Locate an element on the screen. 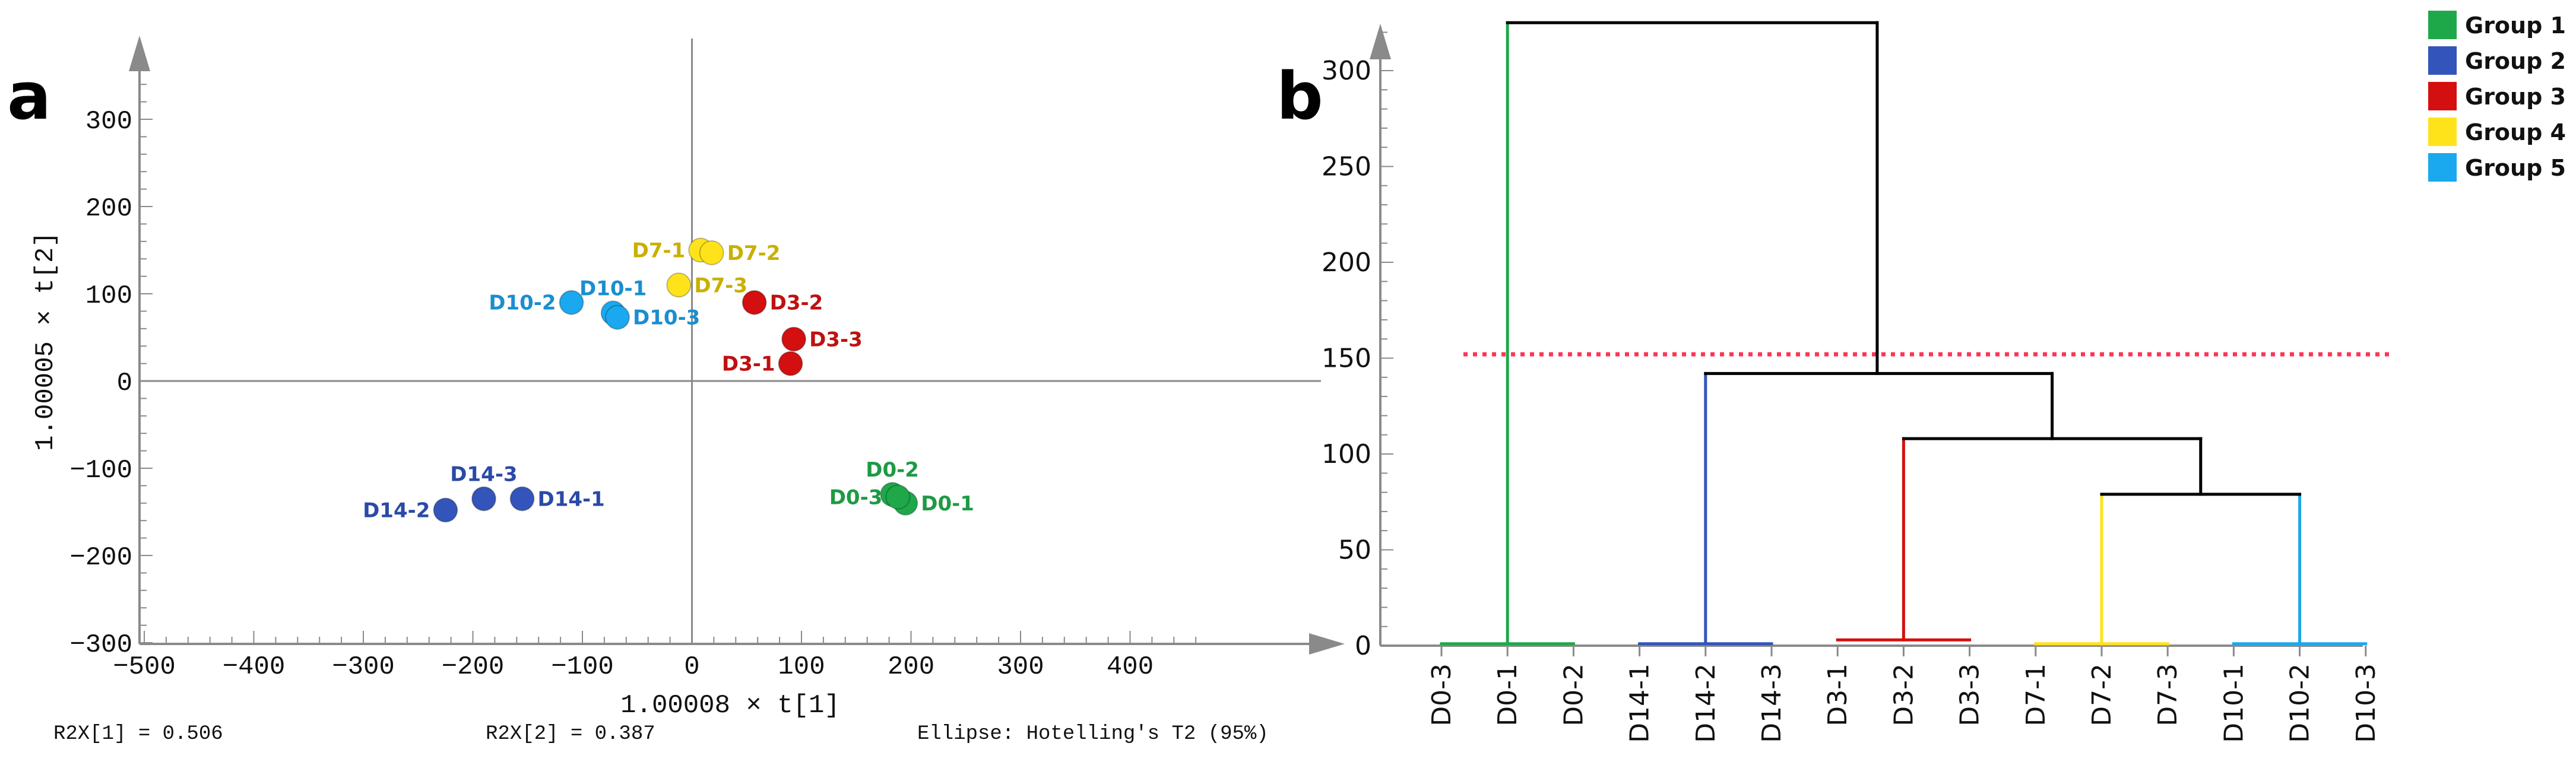 The image size is (2576, 762). point-label: D3-1 is located at coordinates (749, 364).